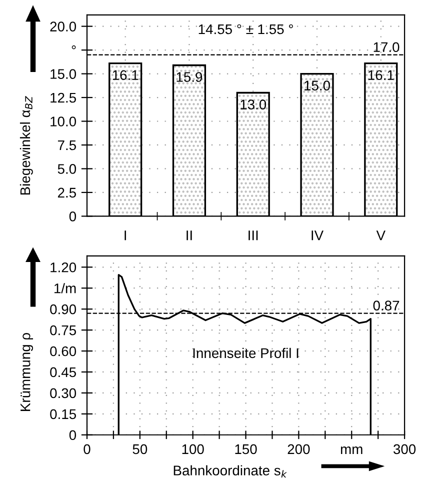 The width and height of the screenshot is (435, 497). What do you see at coordinates (27, 371) in the screenshot?
I see `y-axis-title: Krümmung ρ` at bounding box center [27, 371].